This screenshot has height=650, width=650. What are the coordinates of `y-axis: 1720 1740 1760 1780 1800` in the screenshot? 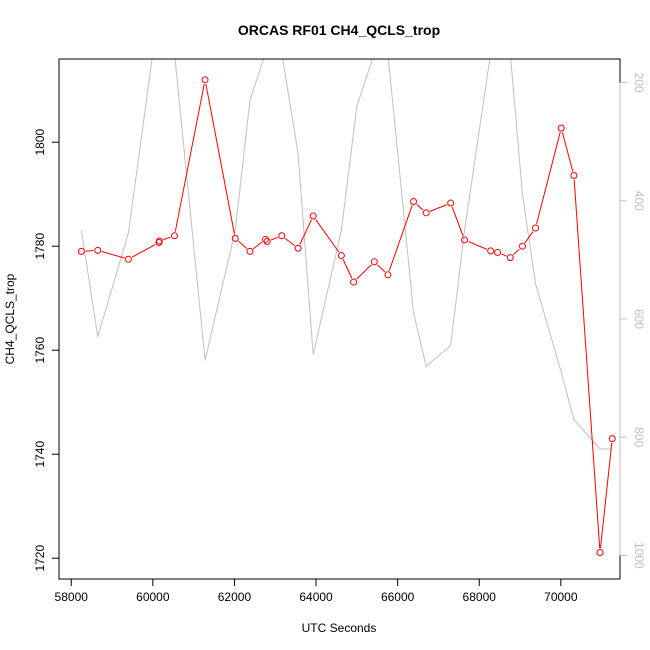 It's located at (46, 350).